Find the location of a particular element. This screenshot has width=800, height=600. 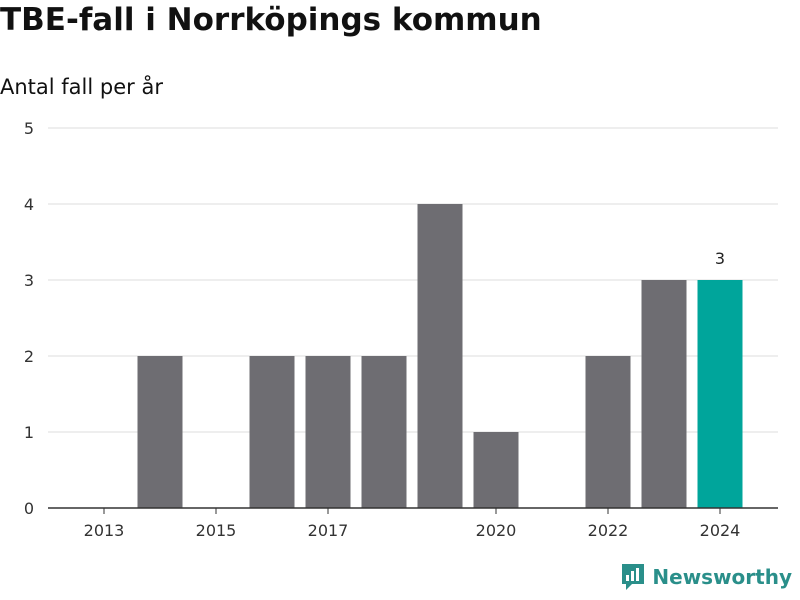

y-tick-label: 2 is located at coordinates (29, 356).